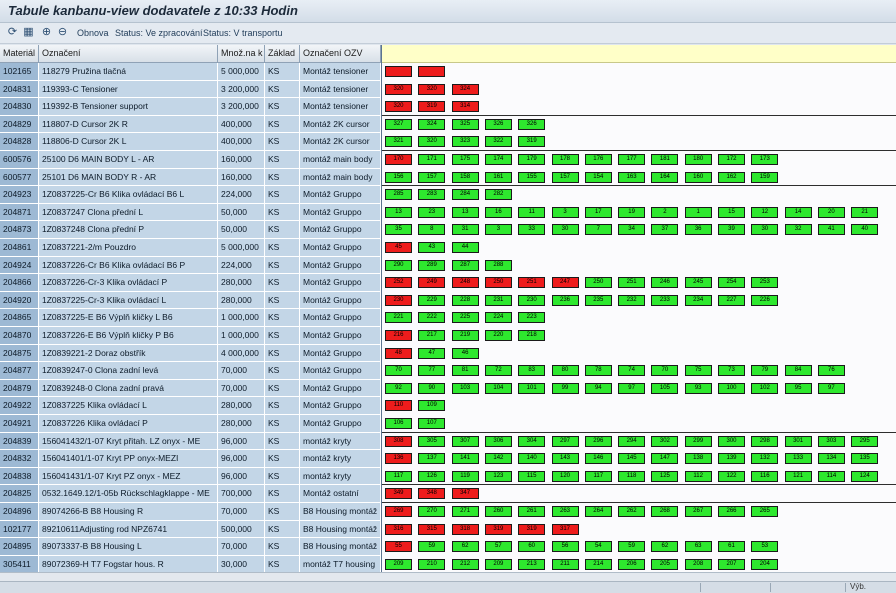  What do you see at coordinates (765, 283) in the screenshot?
I see `kanban-card-full: 253` at bounding box center [765, 283].